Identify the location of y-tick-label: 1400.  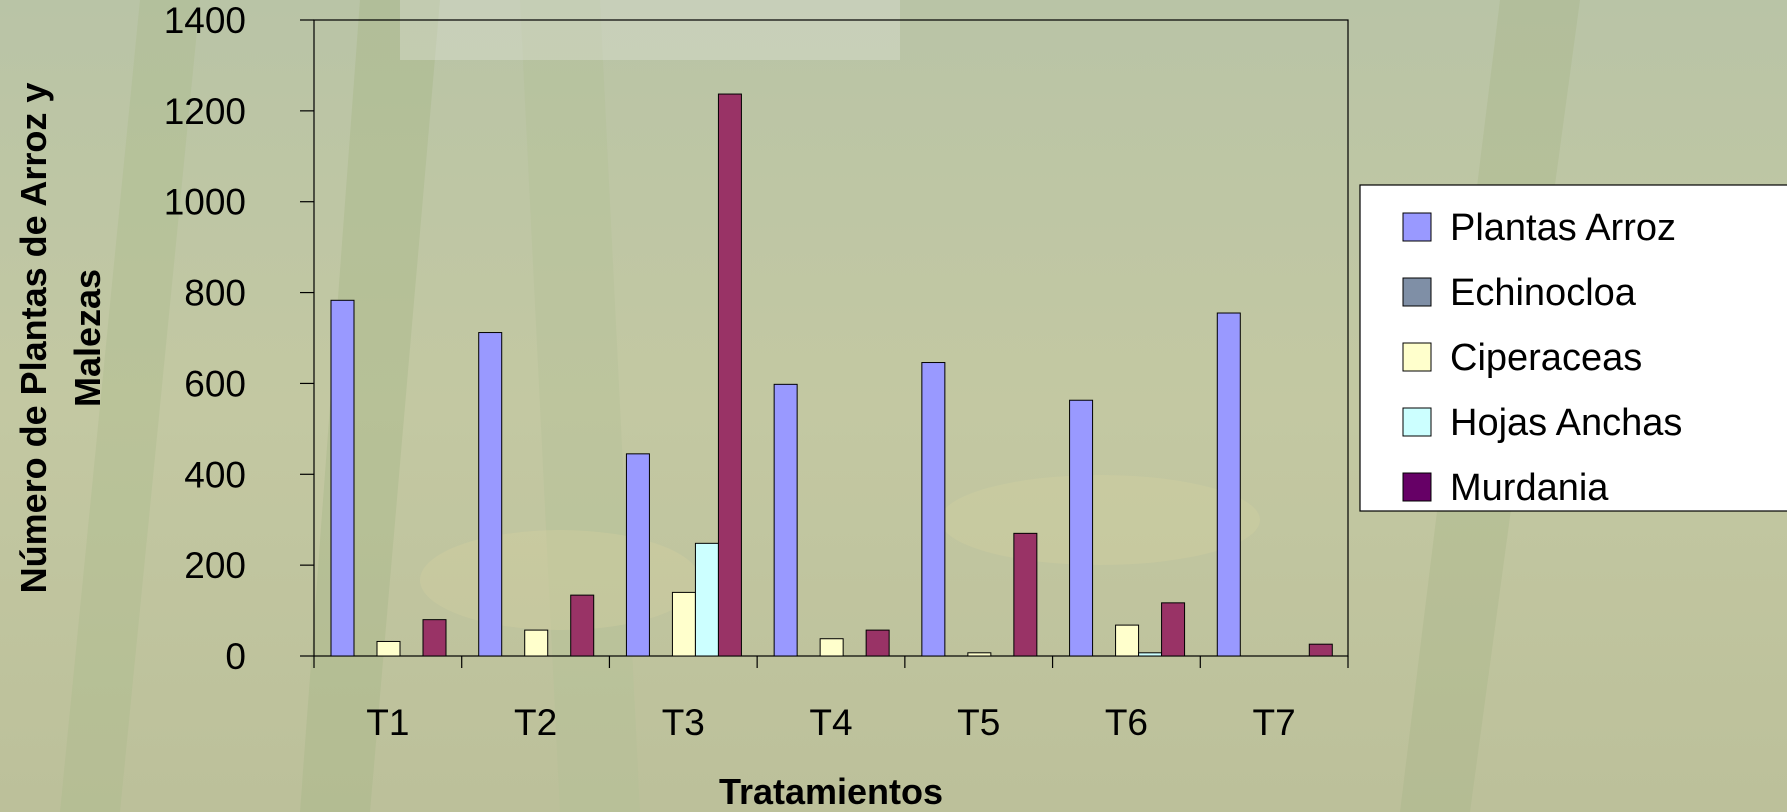
(205, 20).